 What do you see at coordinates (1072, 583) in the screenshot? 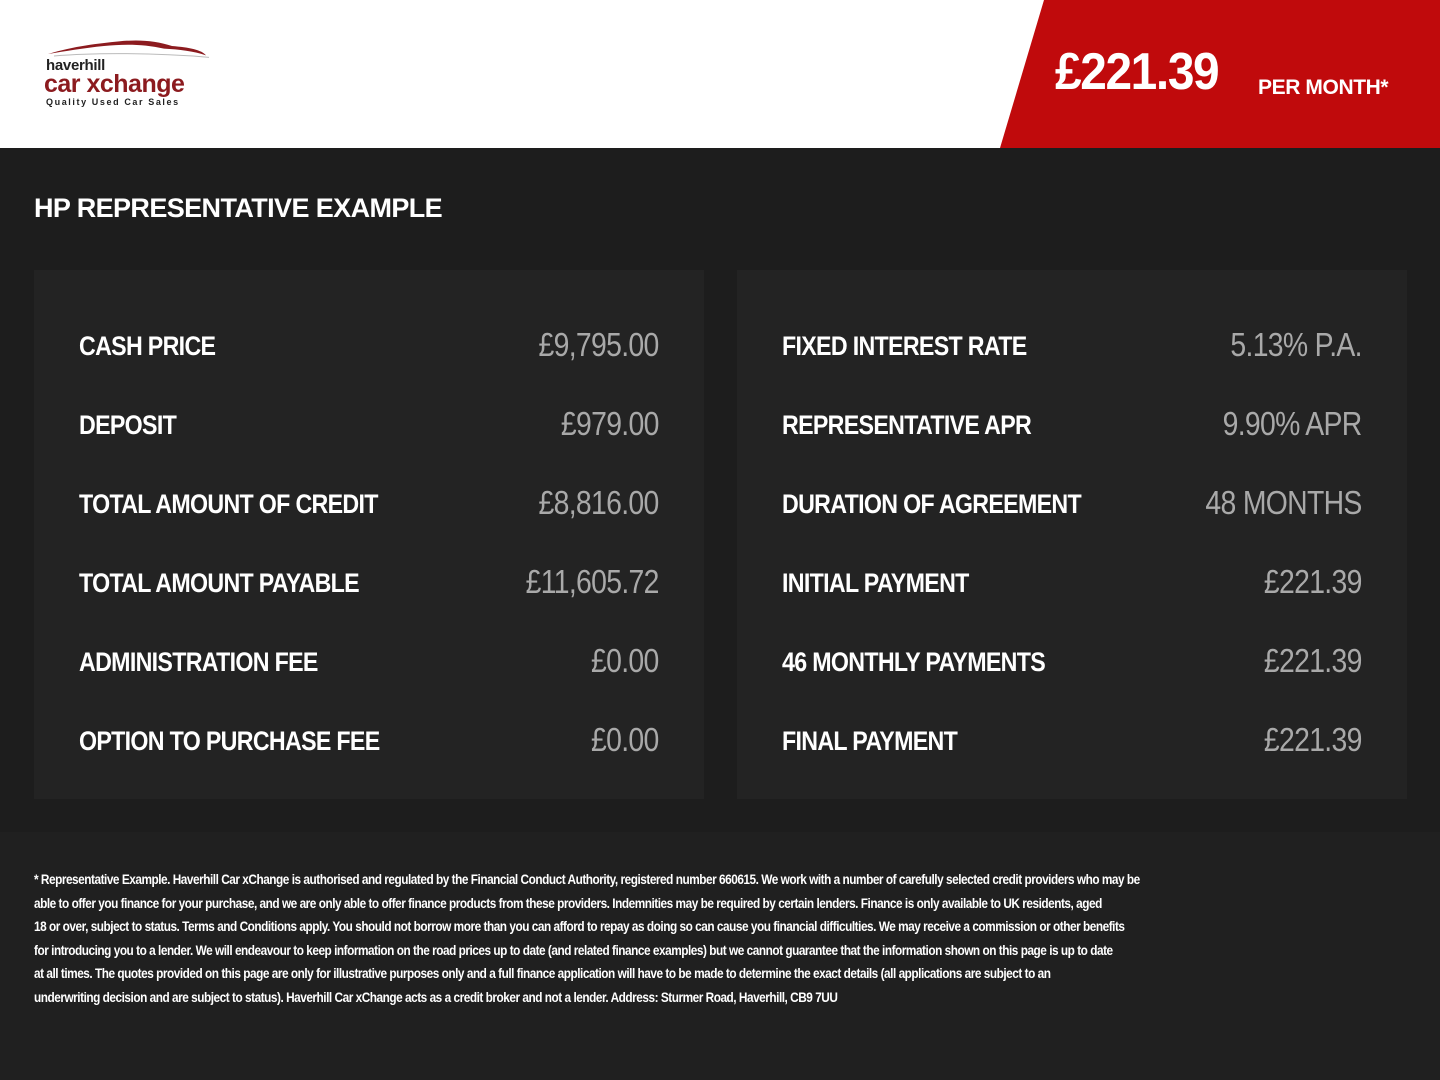
I see `finance-row: INITIAL PAYMENT £221.39` at bounding box center [1072, 583].